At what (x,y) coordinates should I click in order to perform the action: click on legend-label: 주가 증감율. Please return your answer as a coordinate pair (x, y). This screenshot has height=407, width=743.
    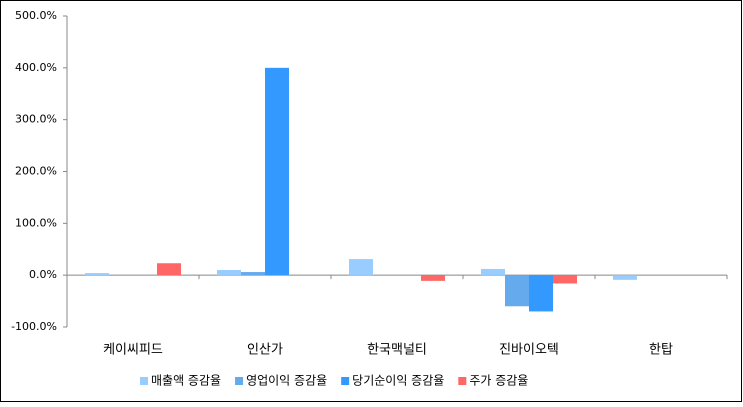
    Looking at the image, I should click on (498, 381).